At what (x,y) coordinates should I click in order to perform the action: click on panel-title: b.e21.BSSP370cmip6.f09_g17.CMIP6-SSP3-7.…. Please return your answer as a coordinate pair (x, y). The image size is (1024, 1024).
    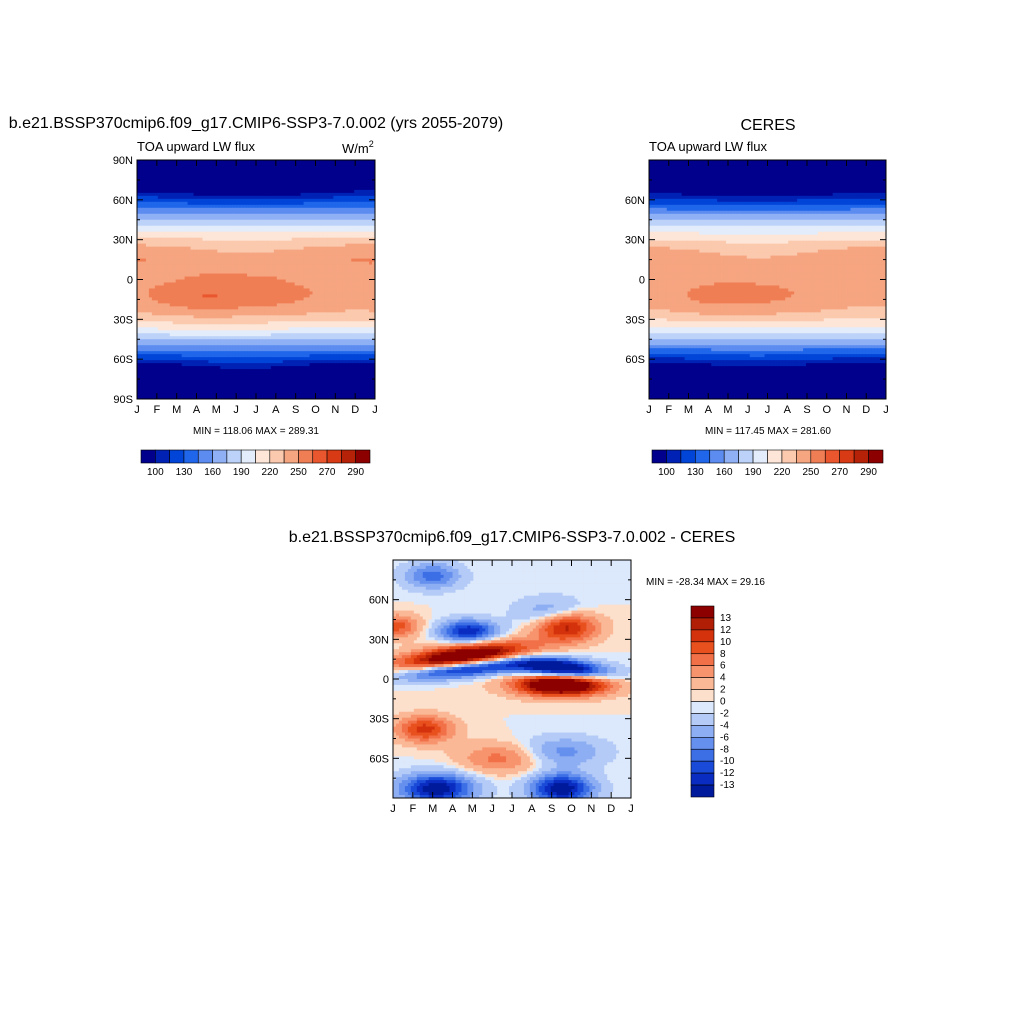
    Looking at the image, I should click on (256, 123).